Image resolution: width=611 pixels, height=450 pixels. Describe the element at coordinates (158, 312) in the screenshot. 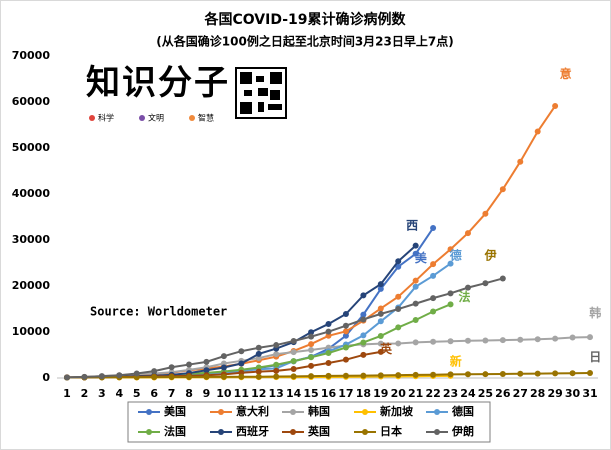

I see `source: Source: Worldometer` at that location.